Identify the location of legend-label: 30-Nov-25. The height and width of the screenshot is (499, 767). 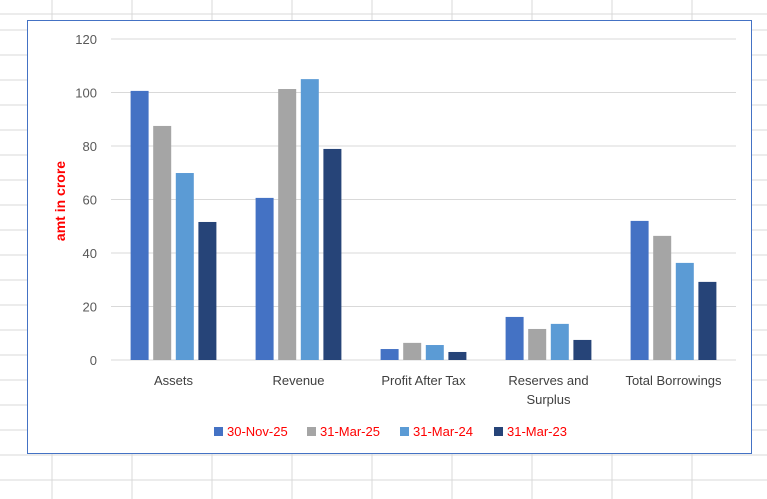
(257, 431).